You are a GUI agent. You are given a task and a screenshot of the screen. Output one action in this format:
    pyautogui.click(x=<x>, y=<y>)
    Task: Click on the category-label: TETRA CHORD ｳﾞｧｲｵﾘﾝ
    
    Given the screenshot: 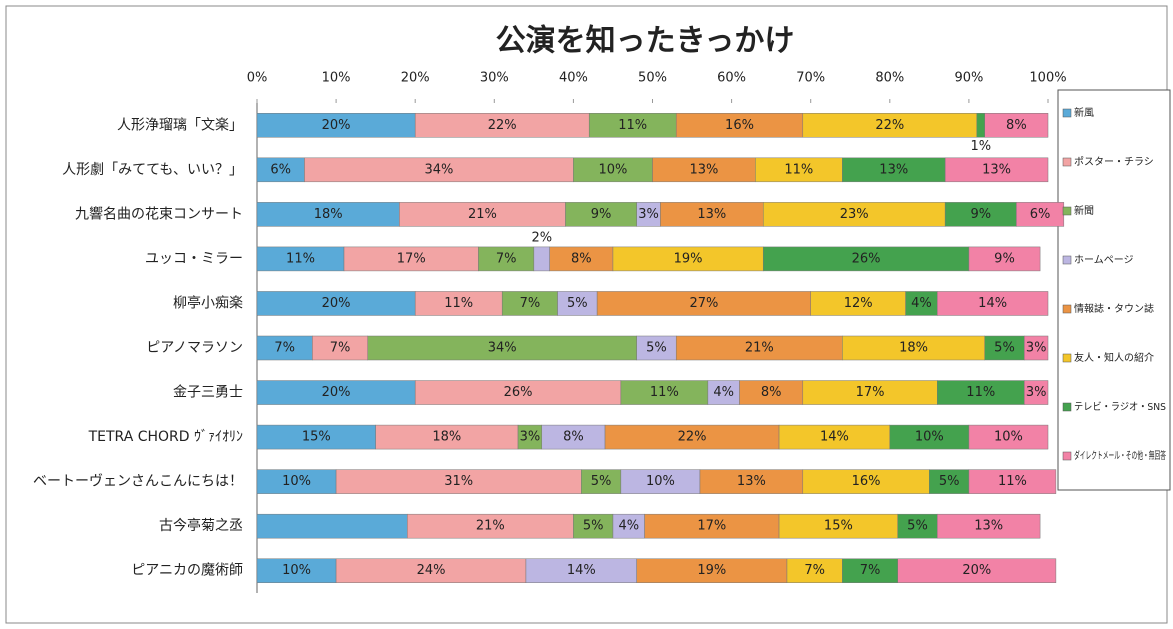 What is the action you would take?
    pyautogui.click(x=165, y=437)
    